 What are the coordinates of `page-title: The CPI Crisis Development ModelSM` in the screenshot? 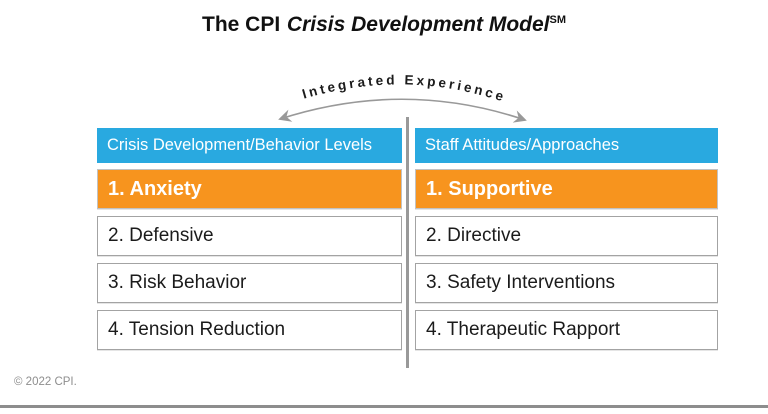 It's located at (384, 25).